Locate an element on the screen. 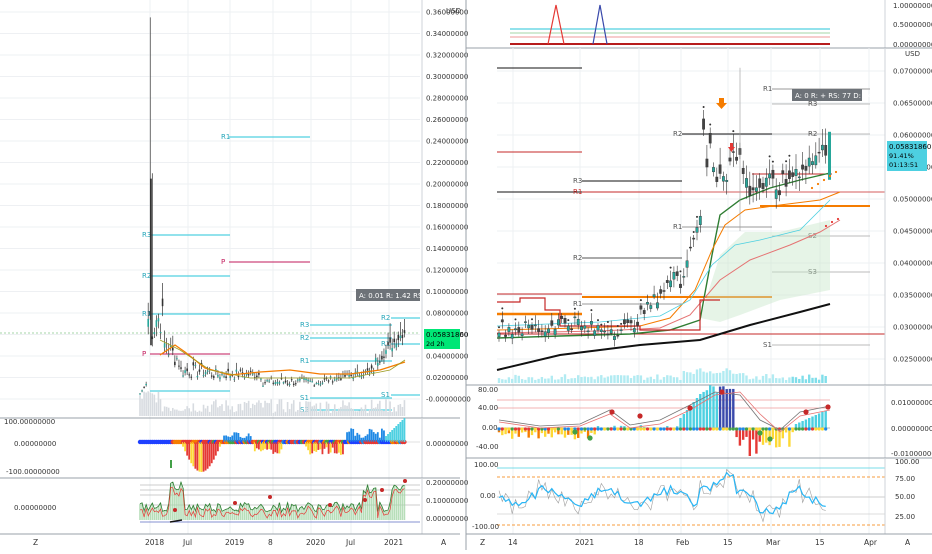  left-price-tick: 0.28000000 is located at coordinates (447, 99).